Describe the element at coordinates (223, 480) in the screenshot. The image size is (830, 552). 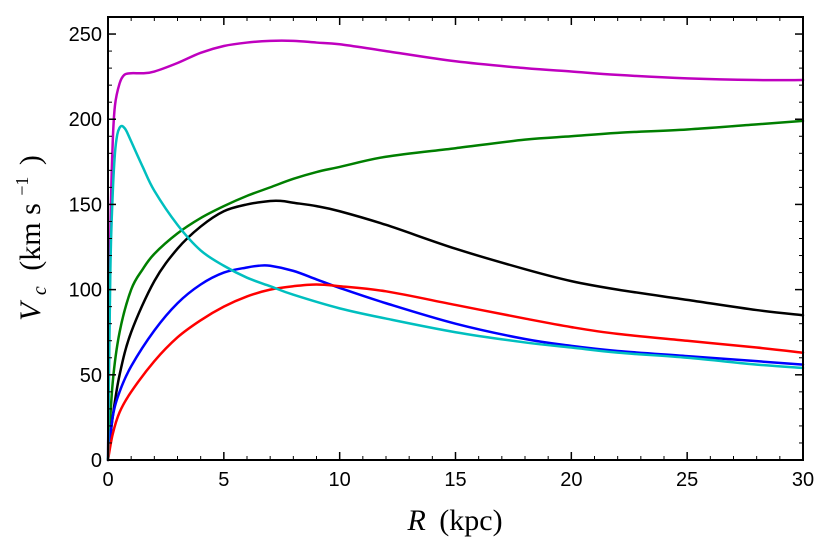
I see `x-tick-label: 5` at that location.